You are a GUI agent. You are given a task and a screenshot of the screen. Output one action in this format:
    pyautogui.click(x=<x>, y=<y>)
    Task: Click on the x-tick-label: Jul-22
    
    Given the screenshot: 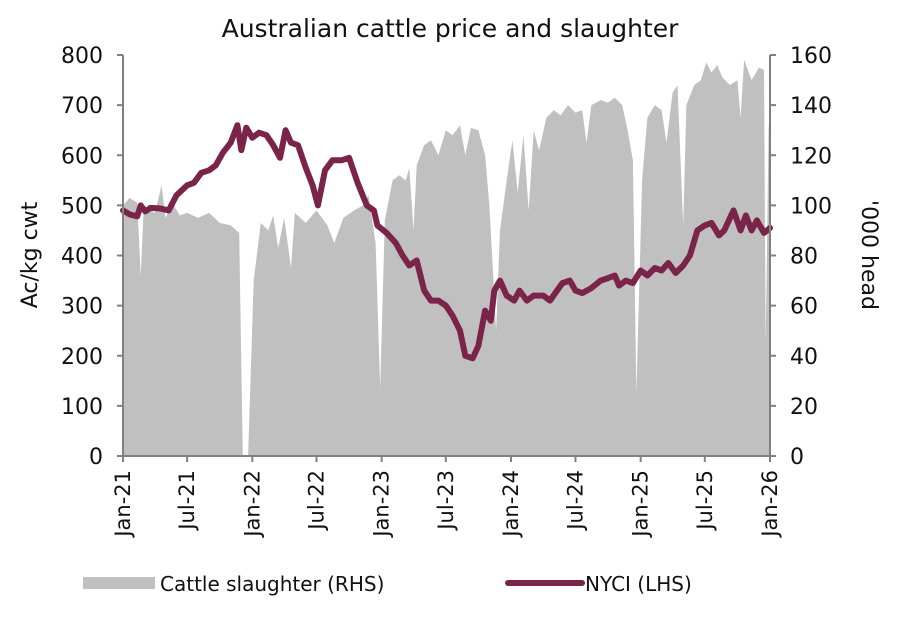 What is the action you would take?
    pyautogui.click(x=316, y=501)
    